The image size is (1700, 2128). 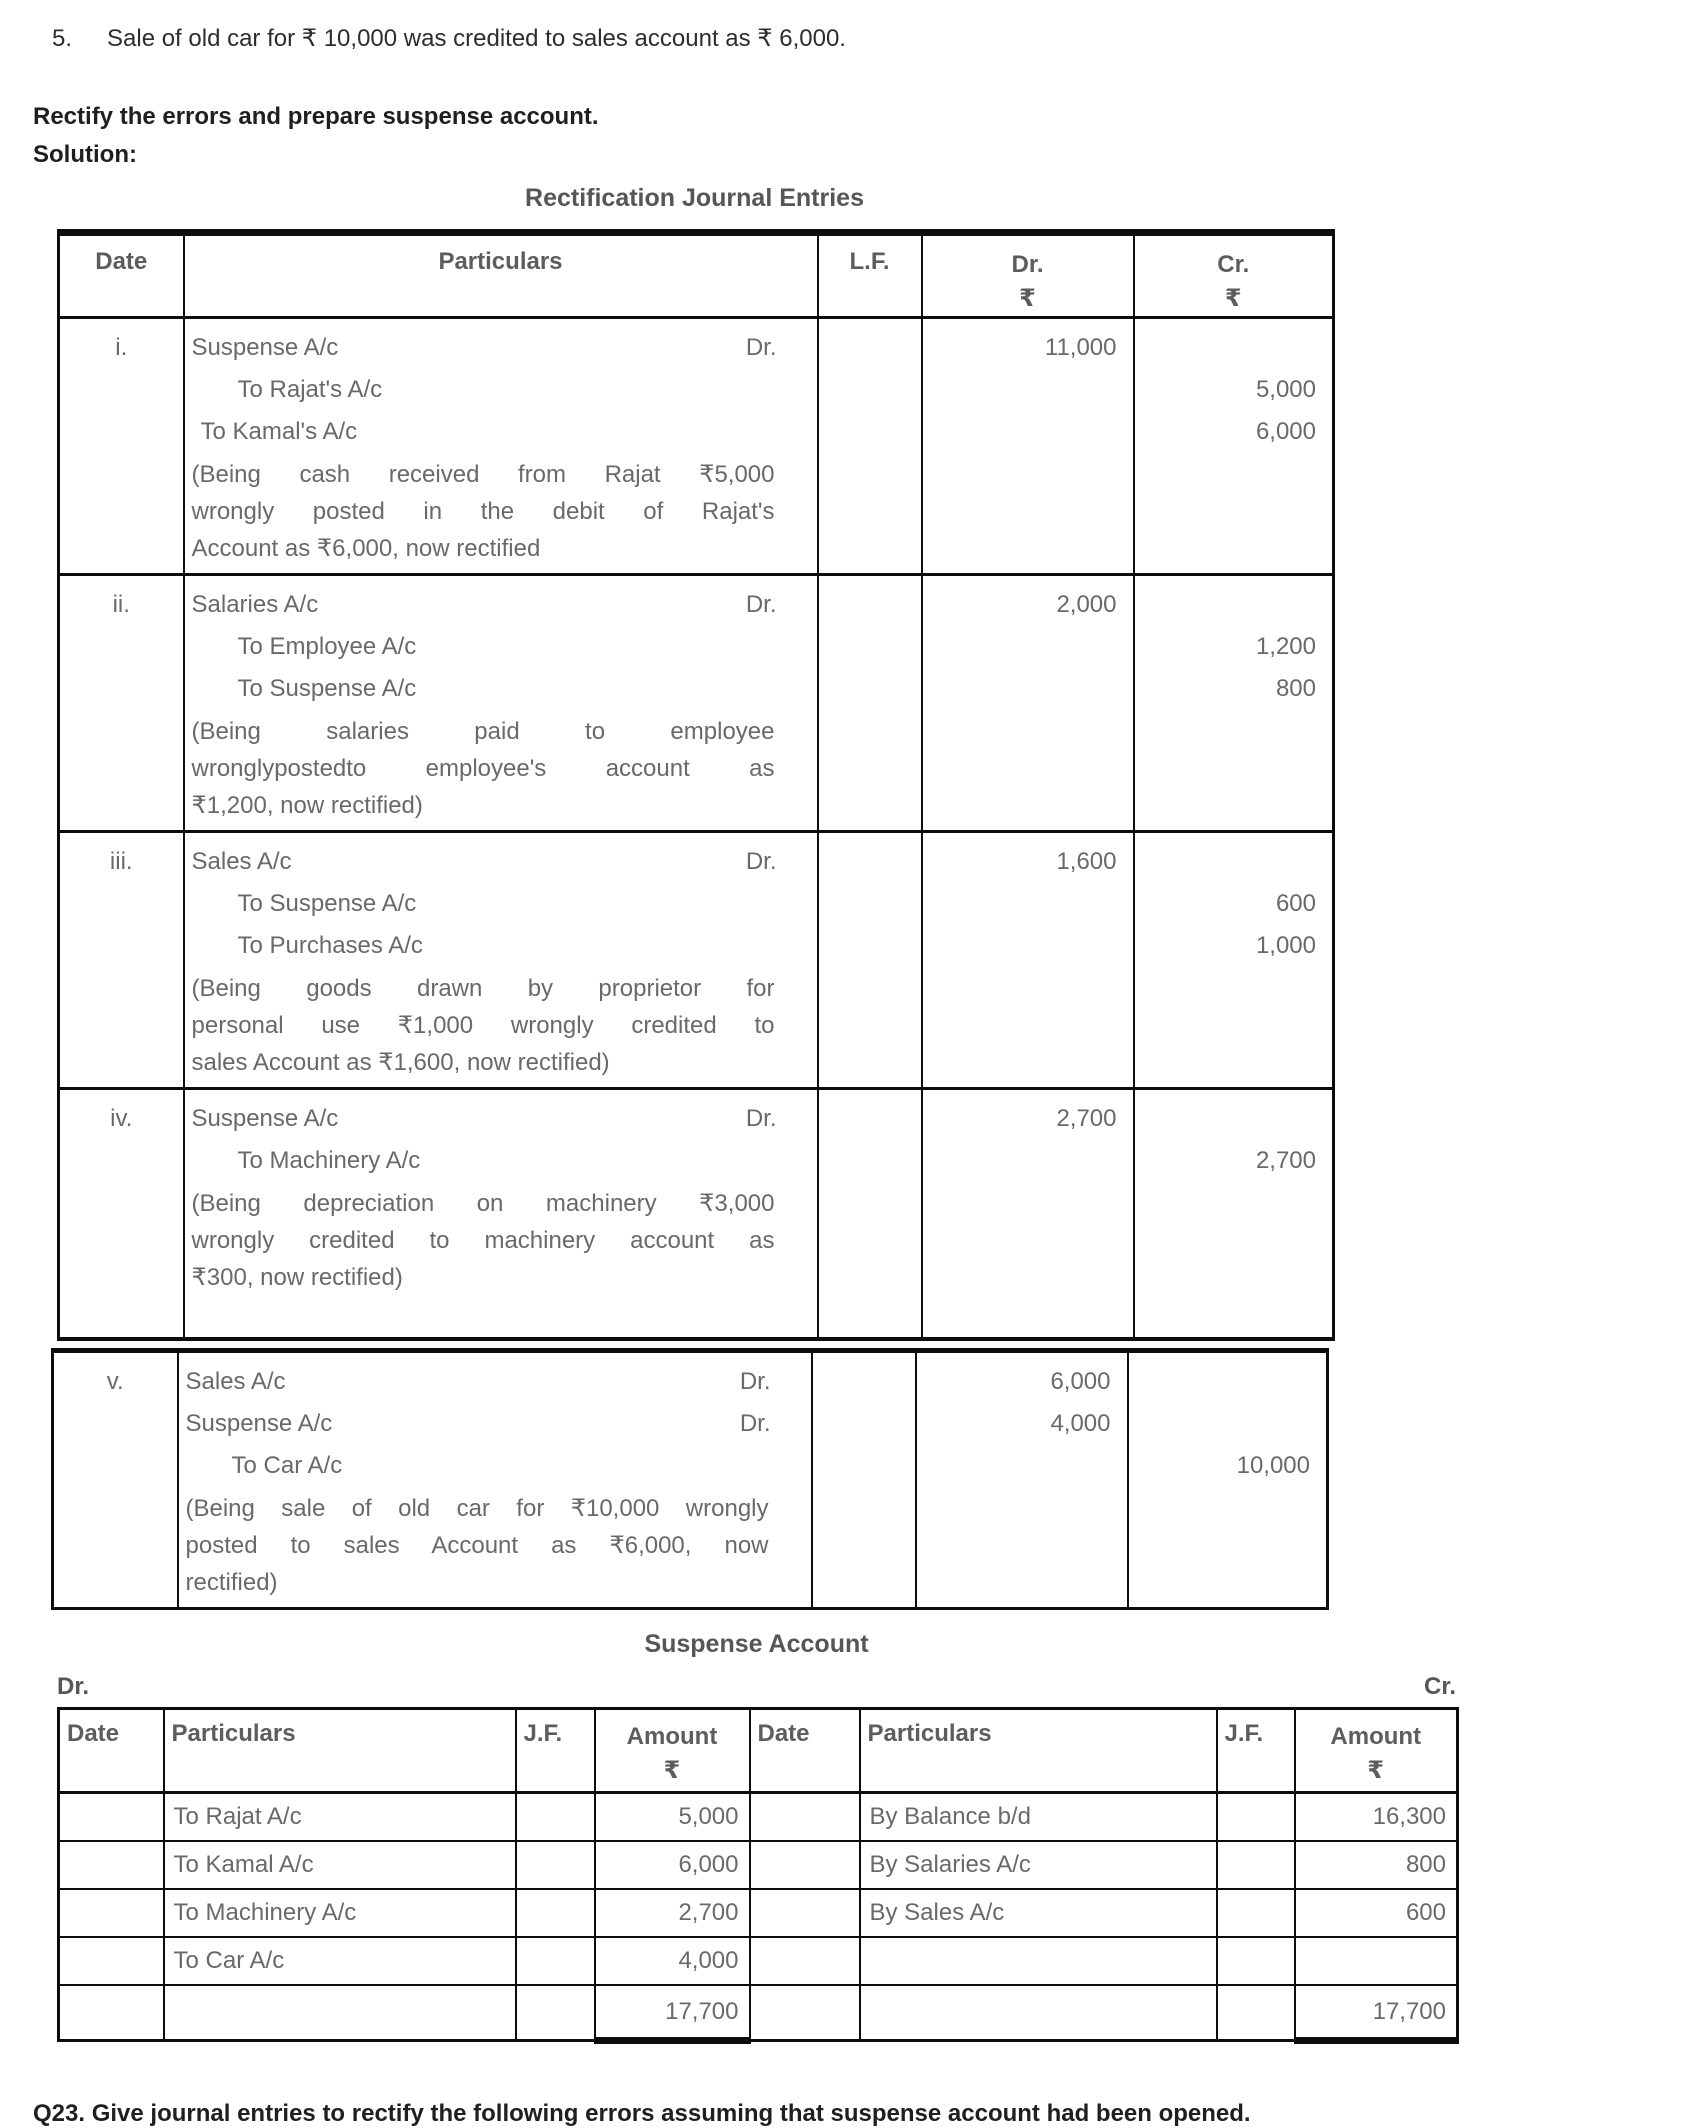 I want to click on credit-amount-cell: 16,300, so click(x=1376, y=1816).